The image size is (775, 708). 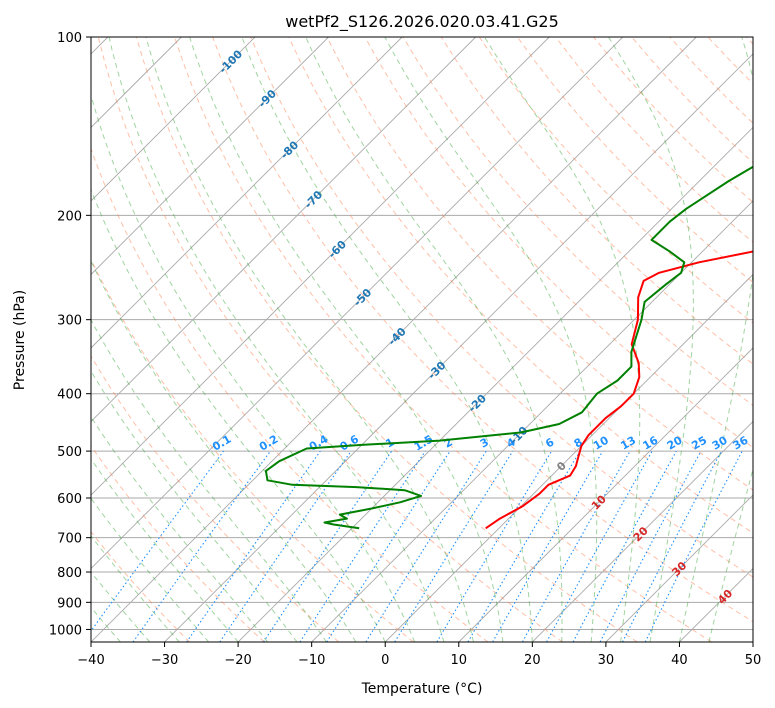 I want to click on temperature-profile-line, so click(x=619, y=390).